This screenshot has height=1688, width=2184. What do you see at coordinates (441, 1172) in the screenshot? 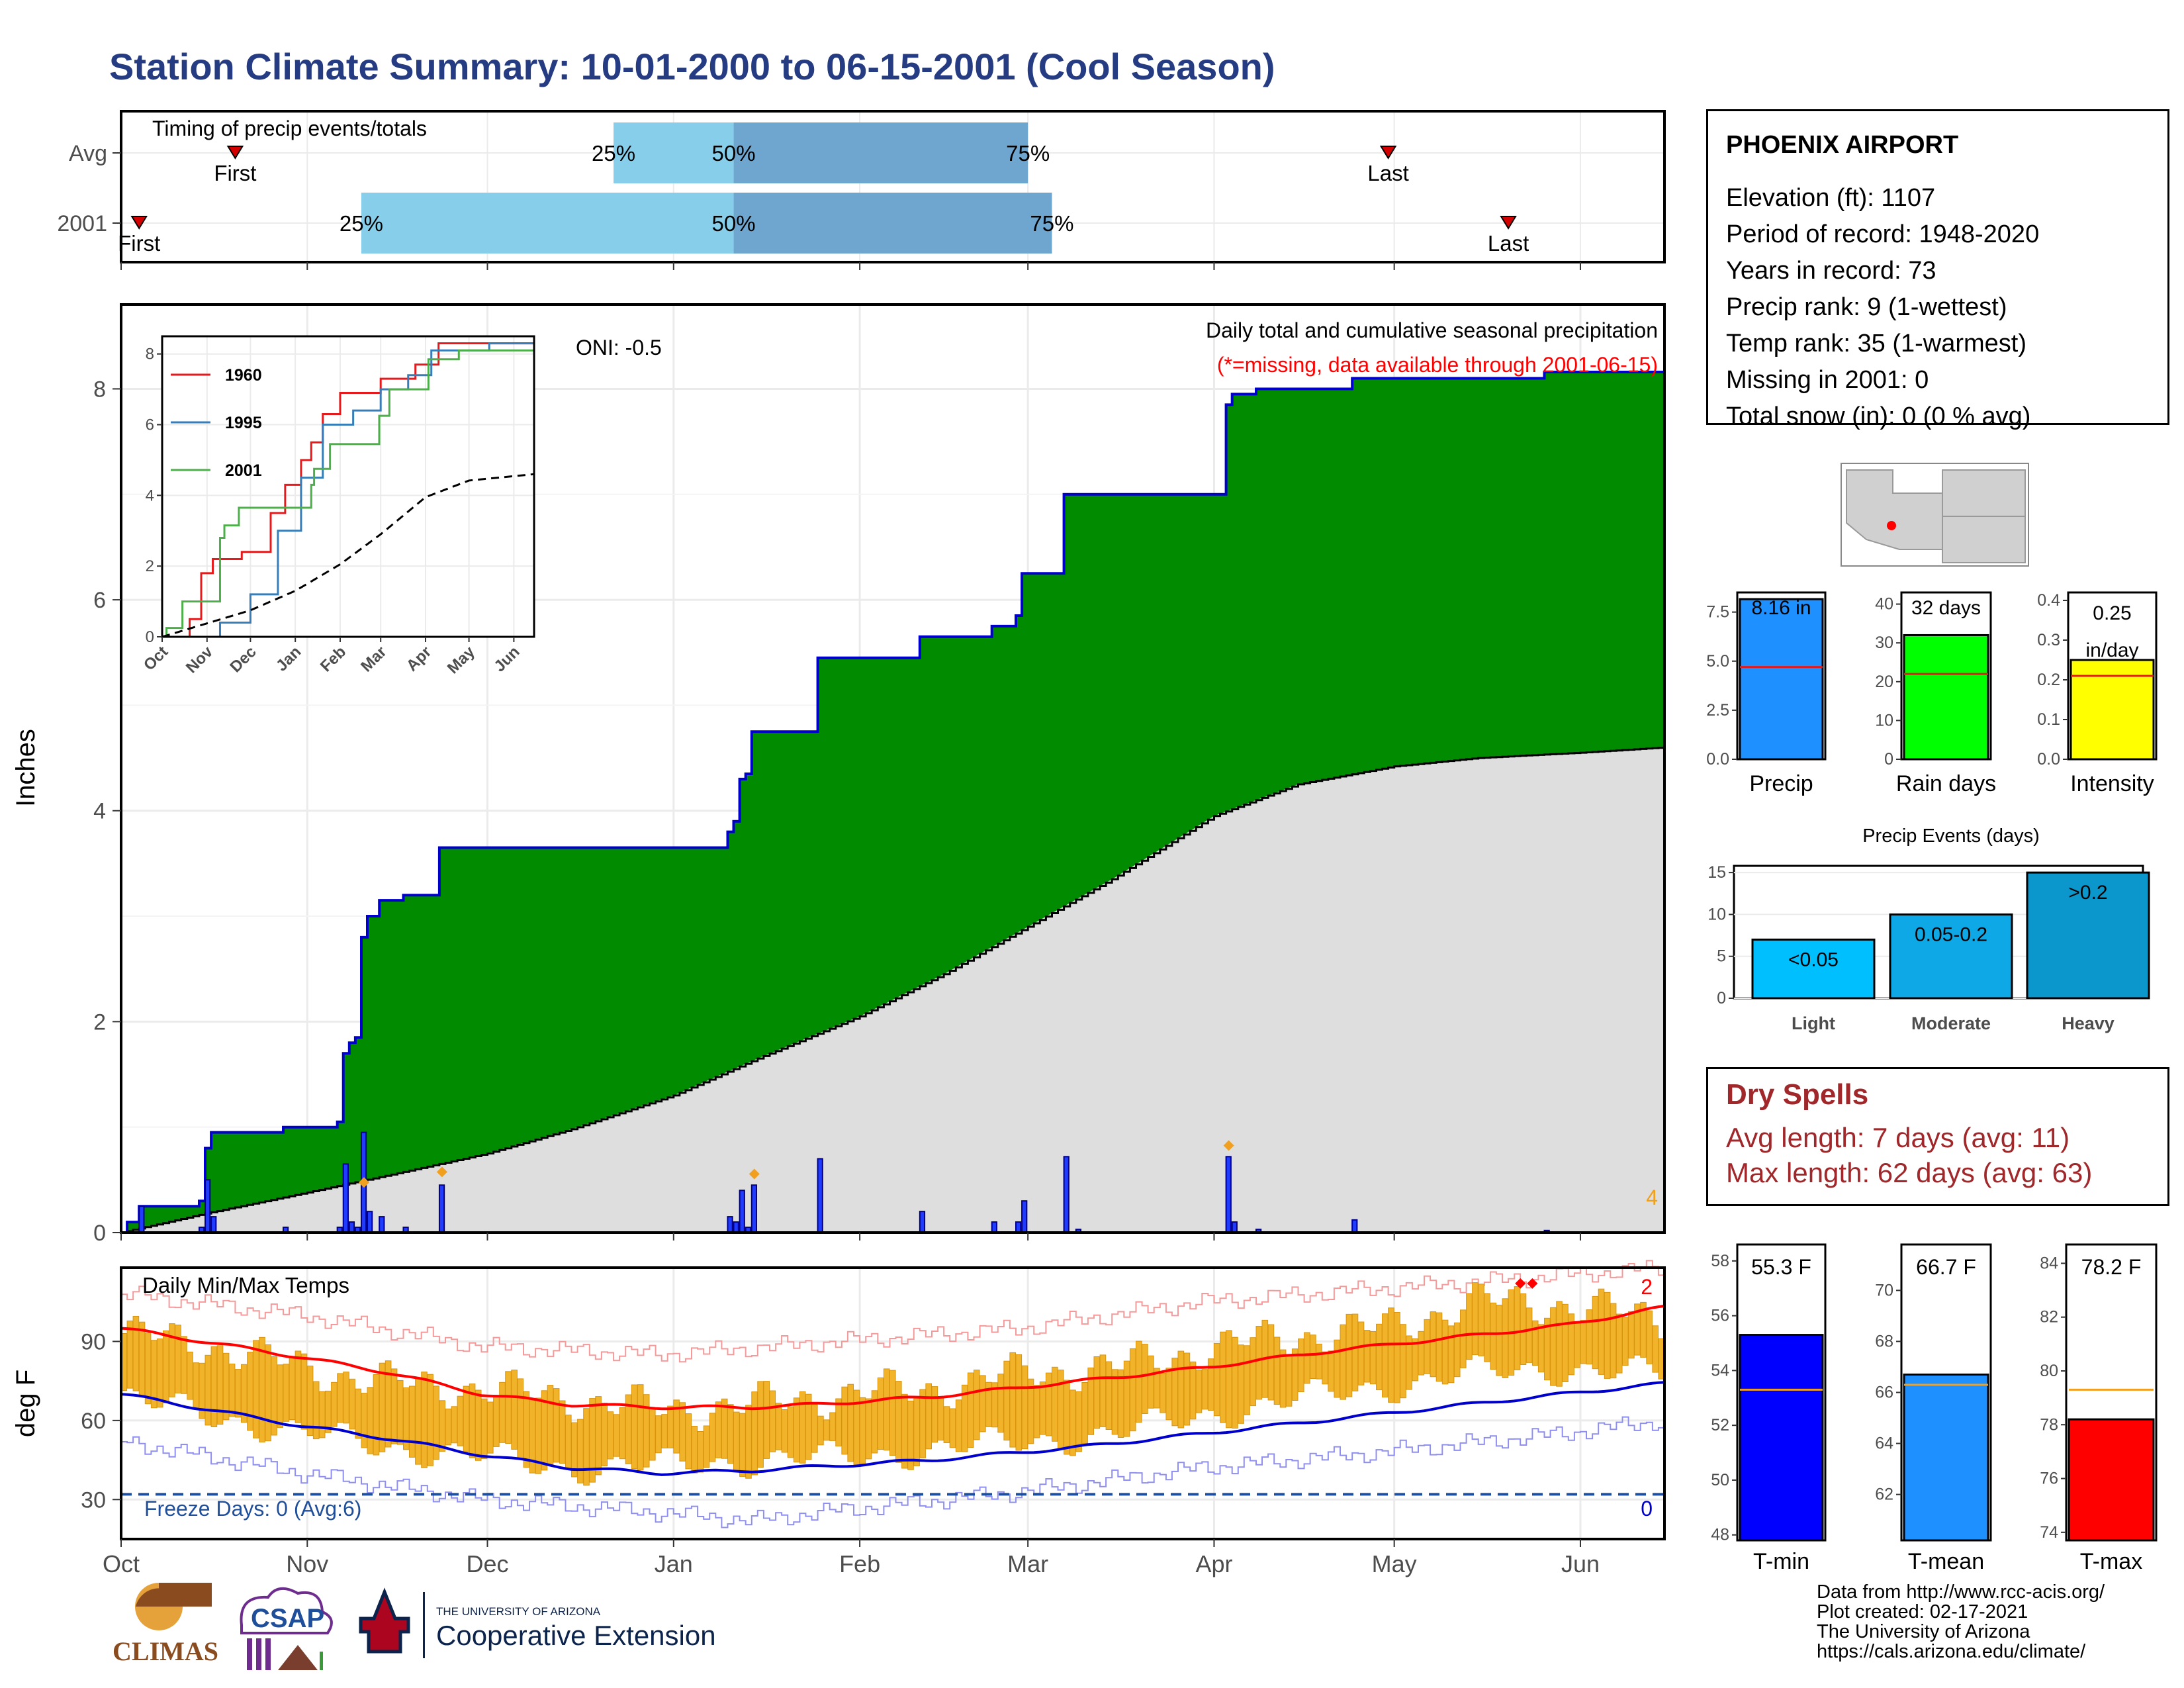
I see `heavy-event-marker` at bounding box center [441, 1172].